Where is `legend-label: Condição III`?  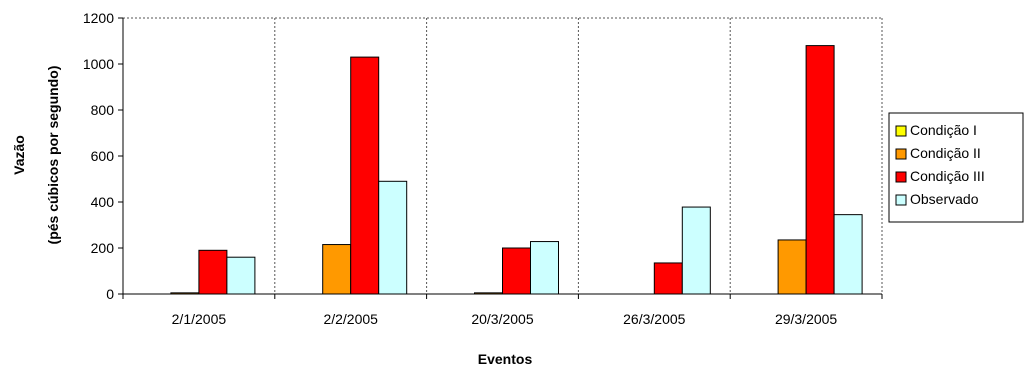 legend-label: Condição III is located at coordinates (947, 176).